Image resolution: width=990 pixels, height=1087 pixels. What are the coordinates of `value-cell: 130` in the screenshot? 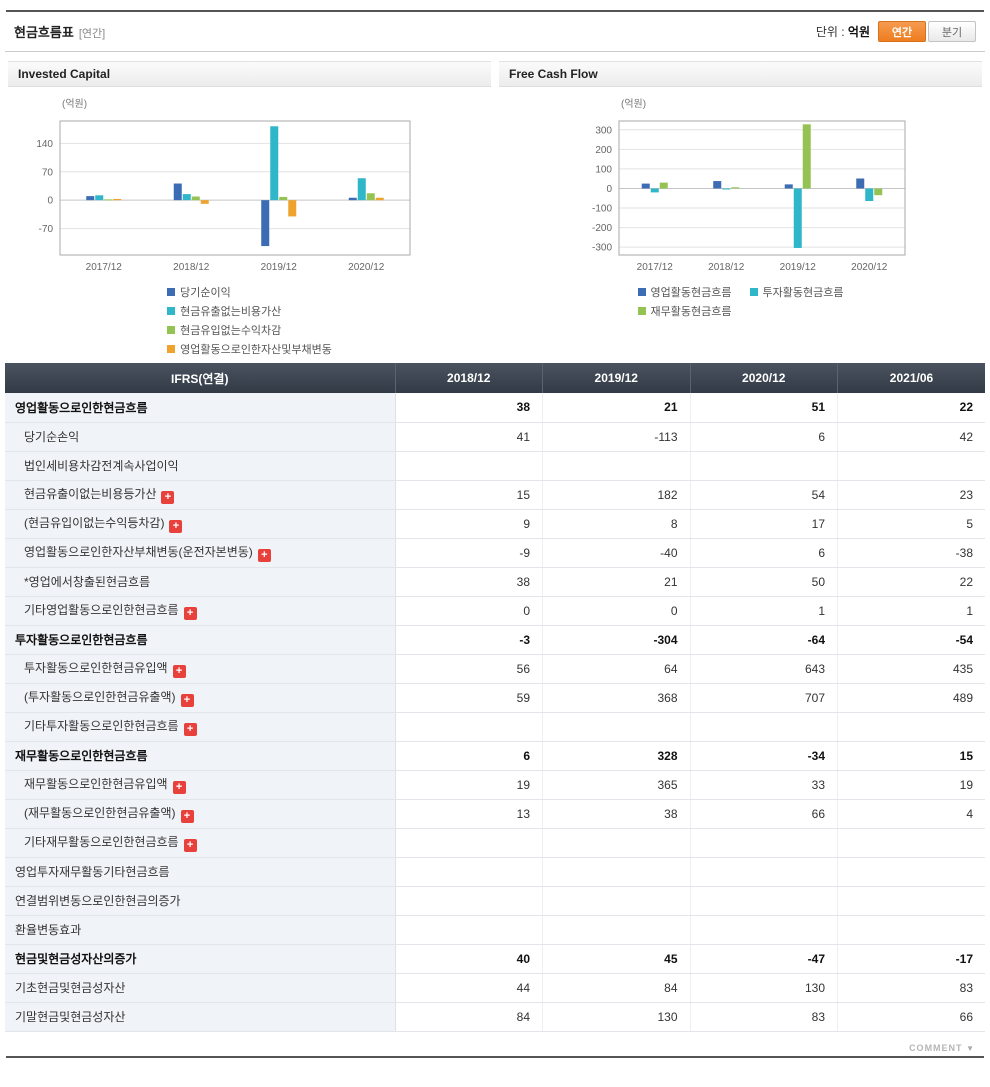 It's located at (616, 1017).